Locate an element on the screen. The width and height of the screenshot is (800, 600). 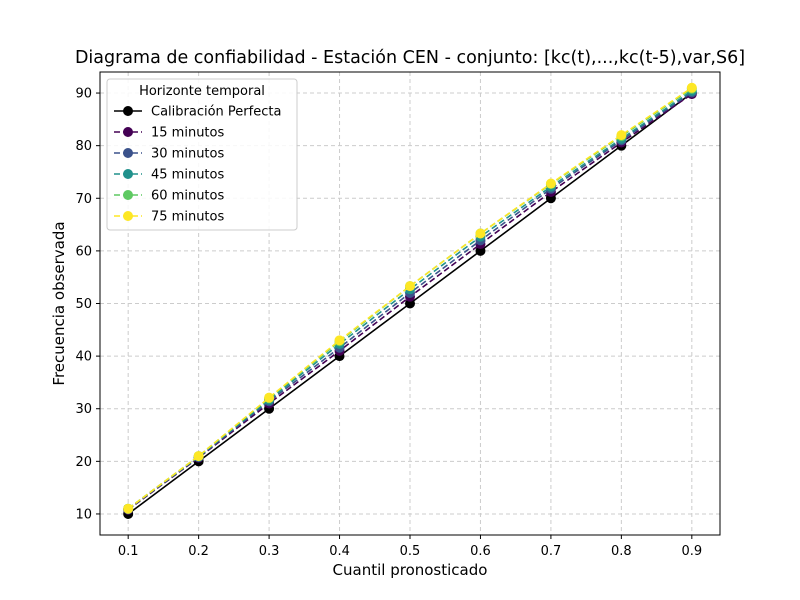
x-tick-label: 0.9 is located at coordinates (691, 551).